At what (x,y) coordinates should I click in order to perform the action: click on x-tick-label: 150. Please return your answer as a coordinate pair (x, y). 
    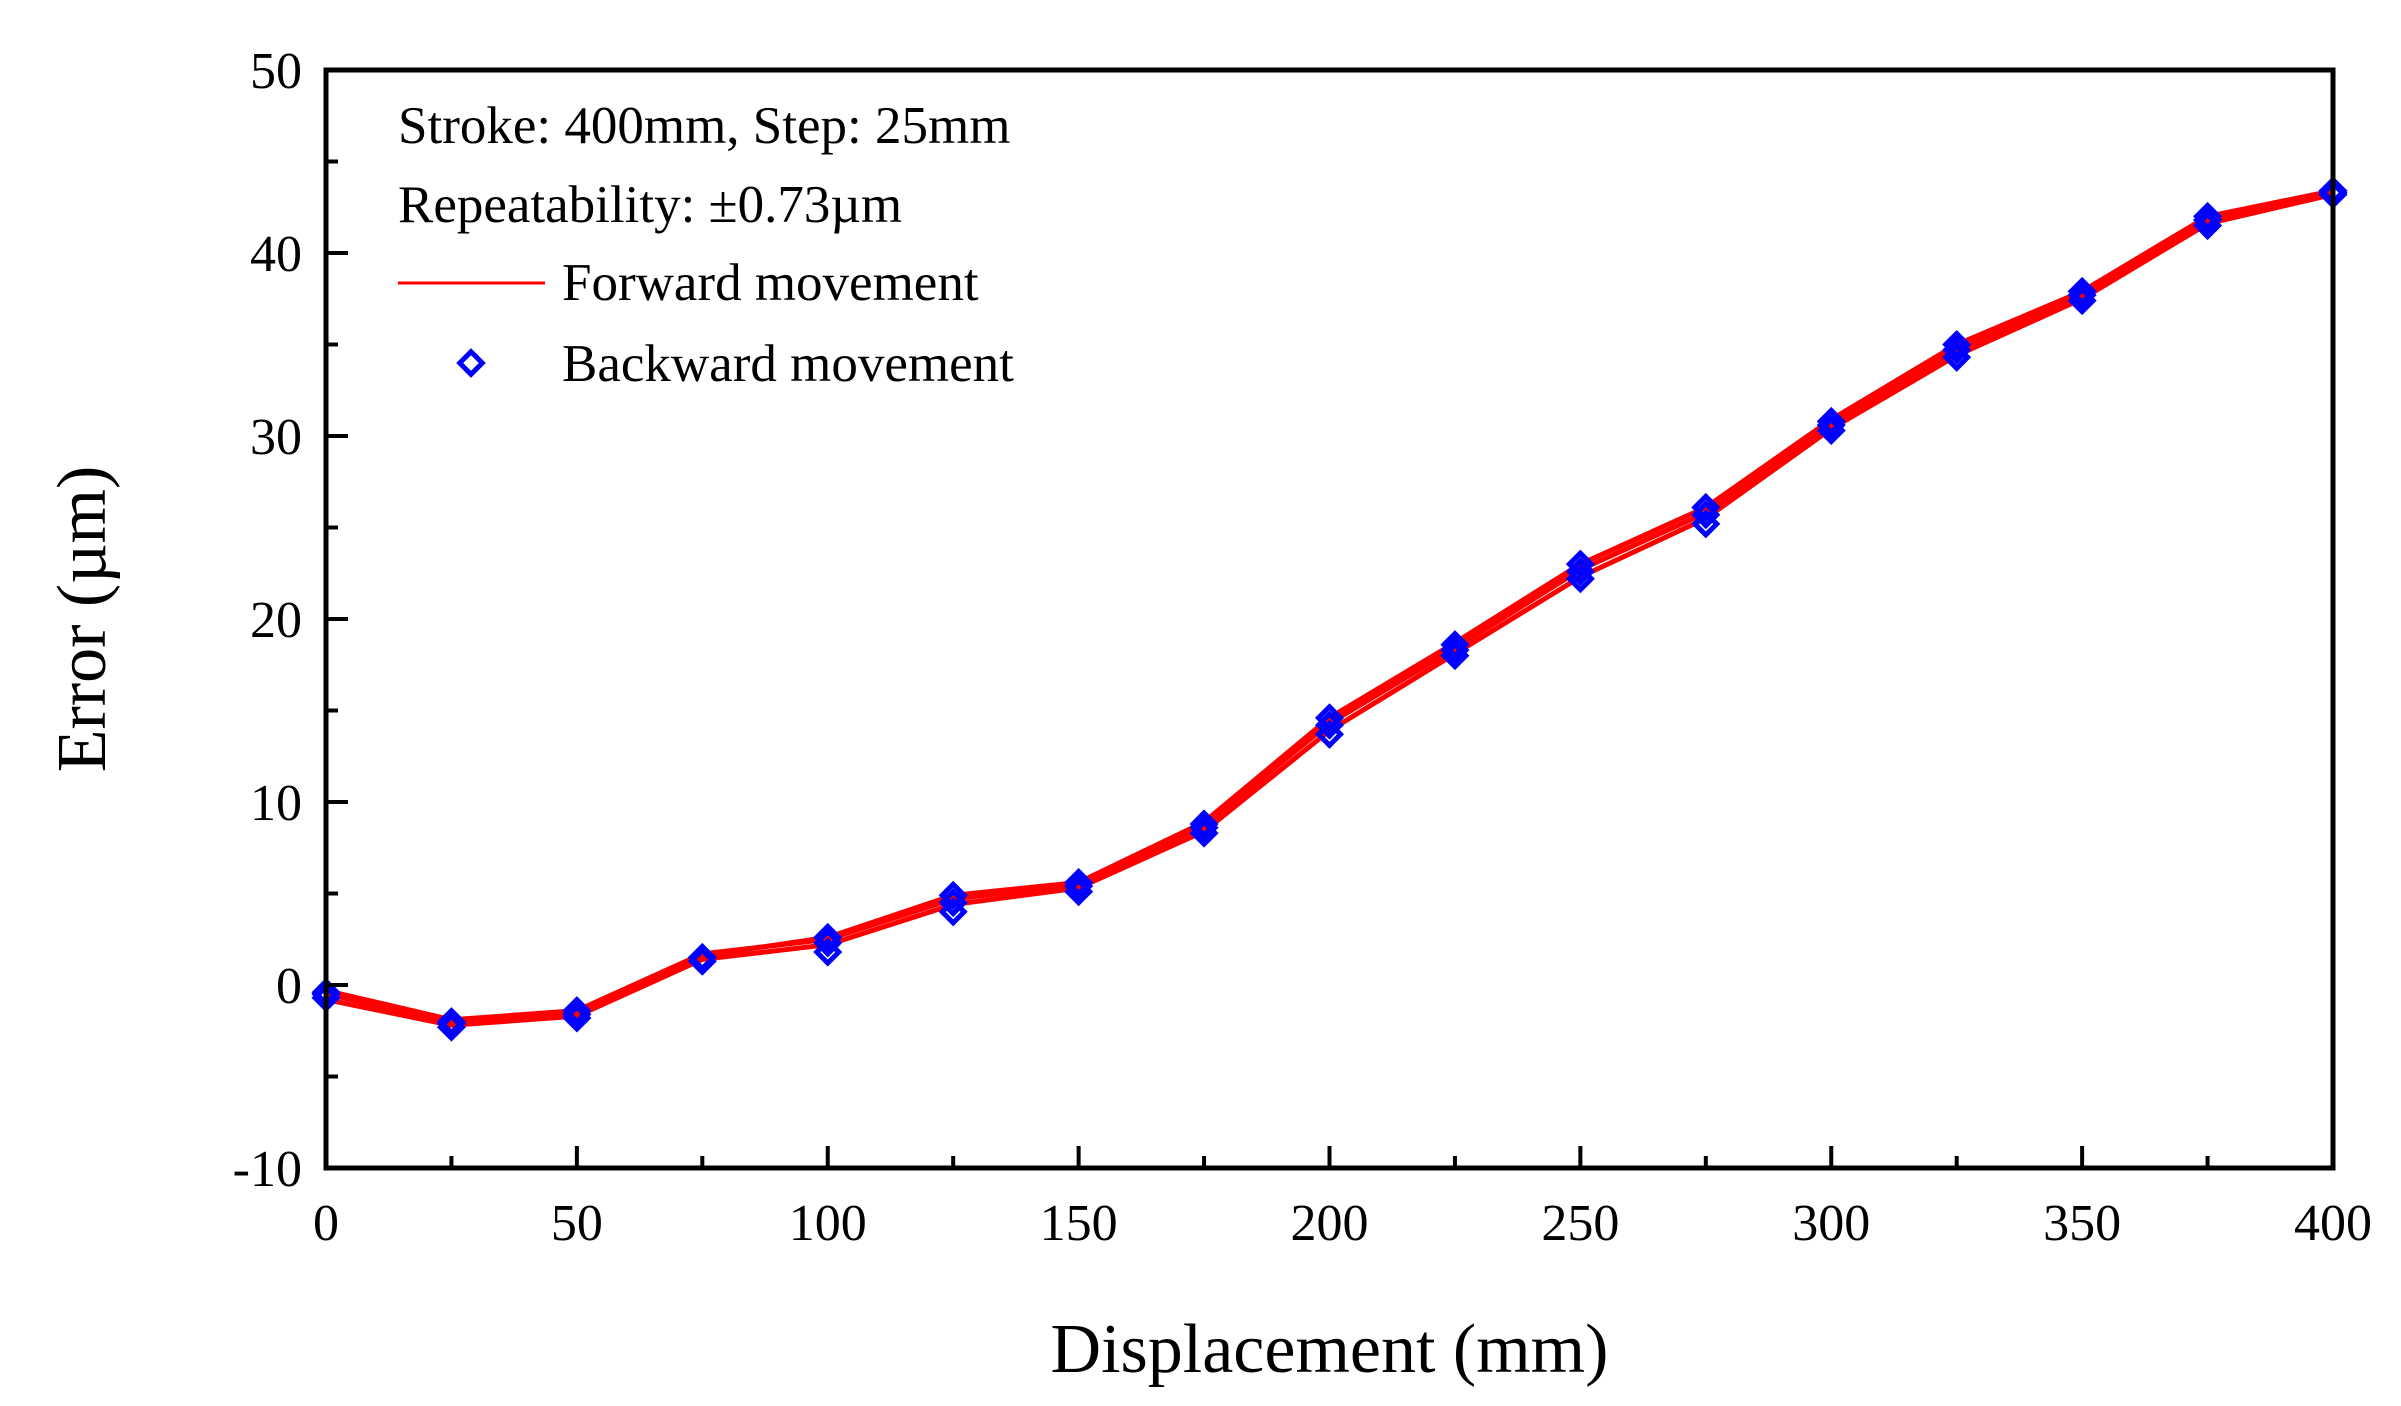
    Looking at the image, I should click on (1079, 1223).